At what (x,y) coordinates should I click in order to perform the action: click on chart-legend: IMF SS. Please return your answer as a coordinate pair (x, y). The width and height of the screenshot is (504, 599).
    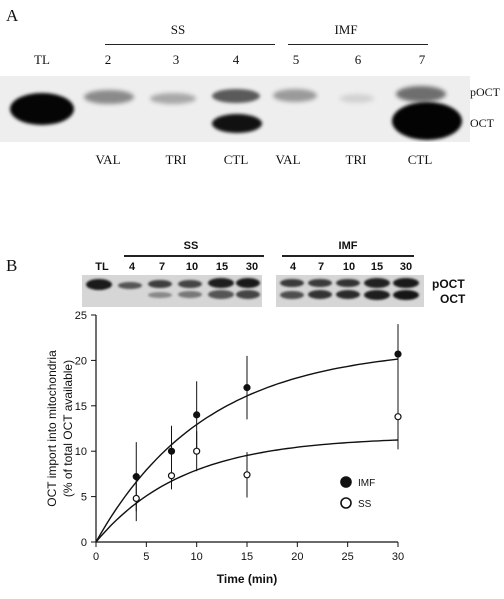
    Looking at the image, I should click on (357, 493).